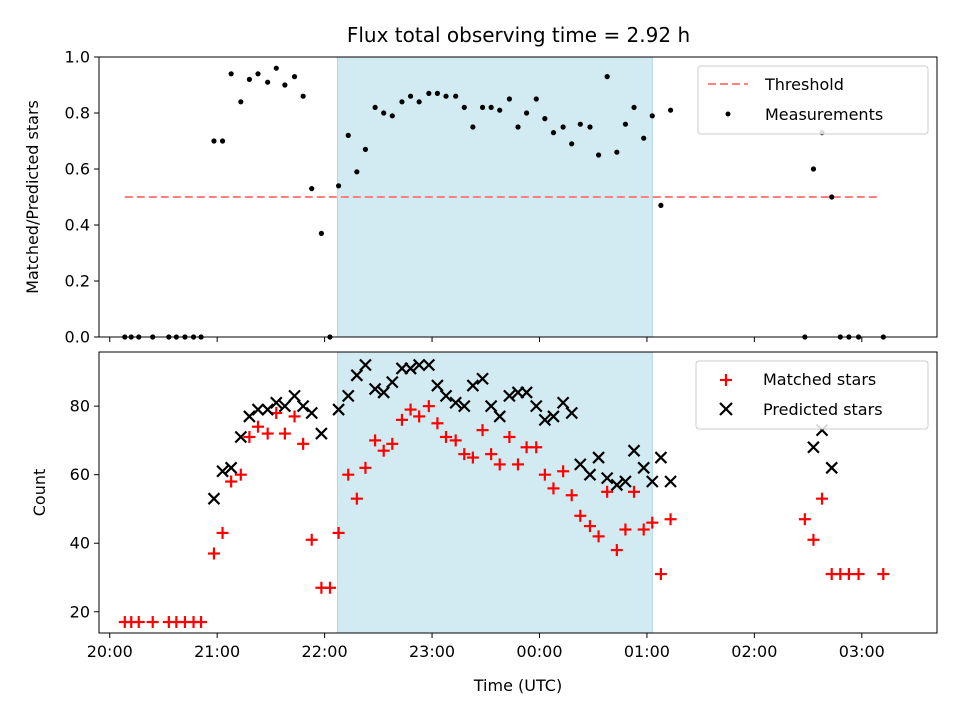 The image size is (960, 720). Describe the element at coordinates (862, 651) in the screenshot. I see `x-tick-label: 03:00` at that location.